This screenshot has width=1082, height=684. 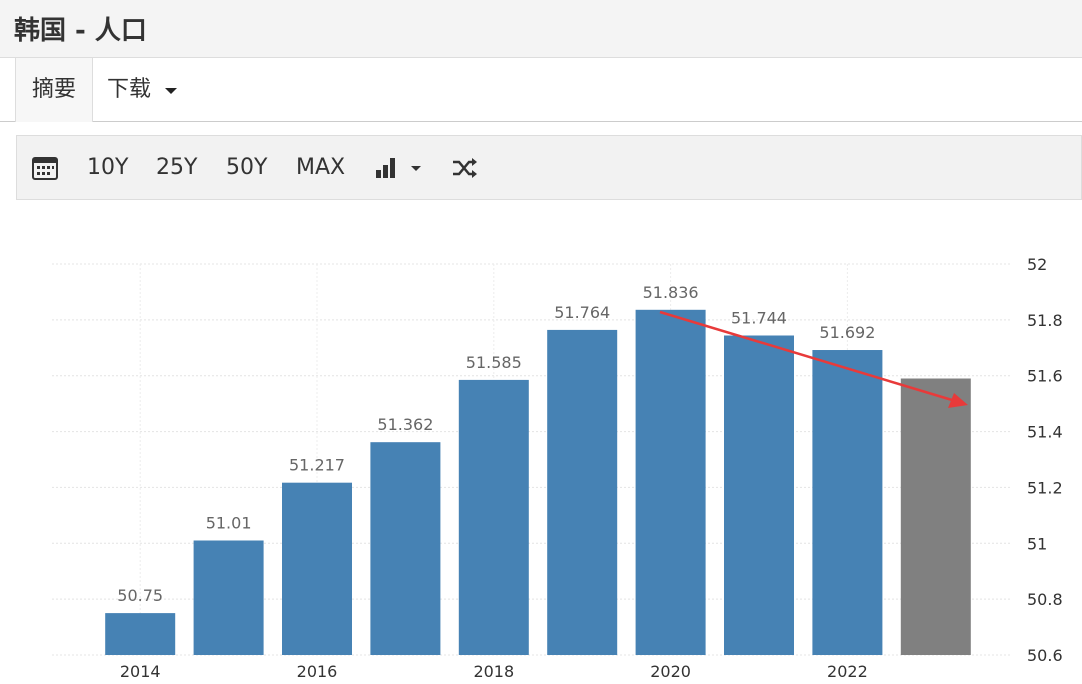 What do you see at coordinates (494, 362) in the screenshot?
I see `value-label: 51.585` at bounding box center [494, 362].